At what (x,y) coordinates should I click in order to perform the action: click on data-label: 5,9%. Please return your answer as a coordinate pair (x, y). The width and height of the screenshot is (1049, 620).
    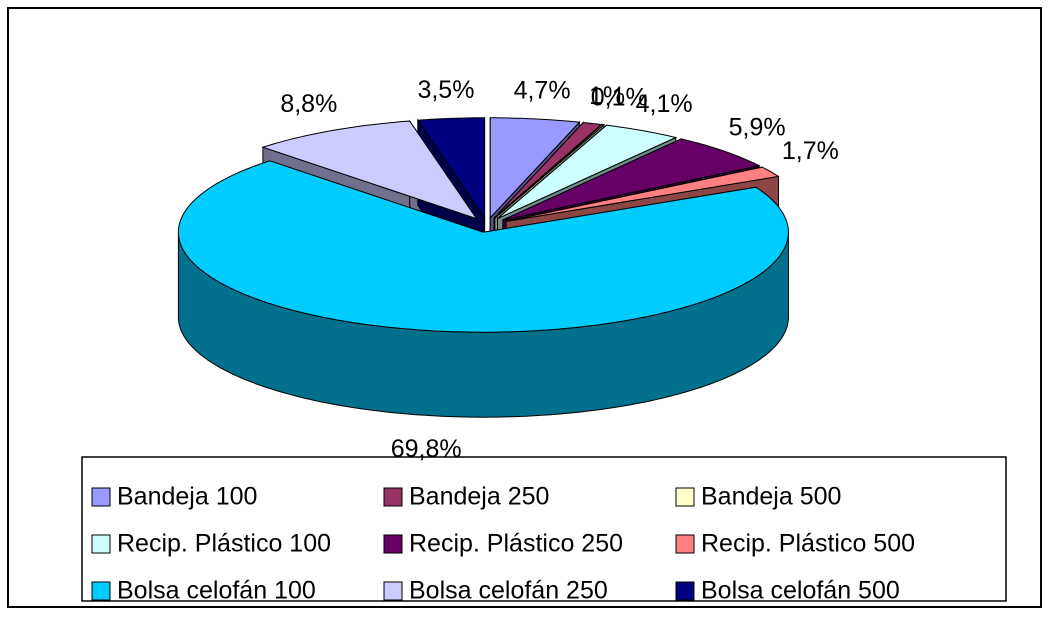
    Looking at the image, I should click on (757, 127).